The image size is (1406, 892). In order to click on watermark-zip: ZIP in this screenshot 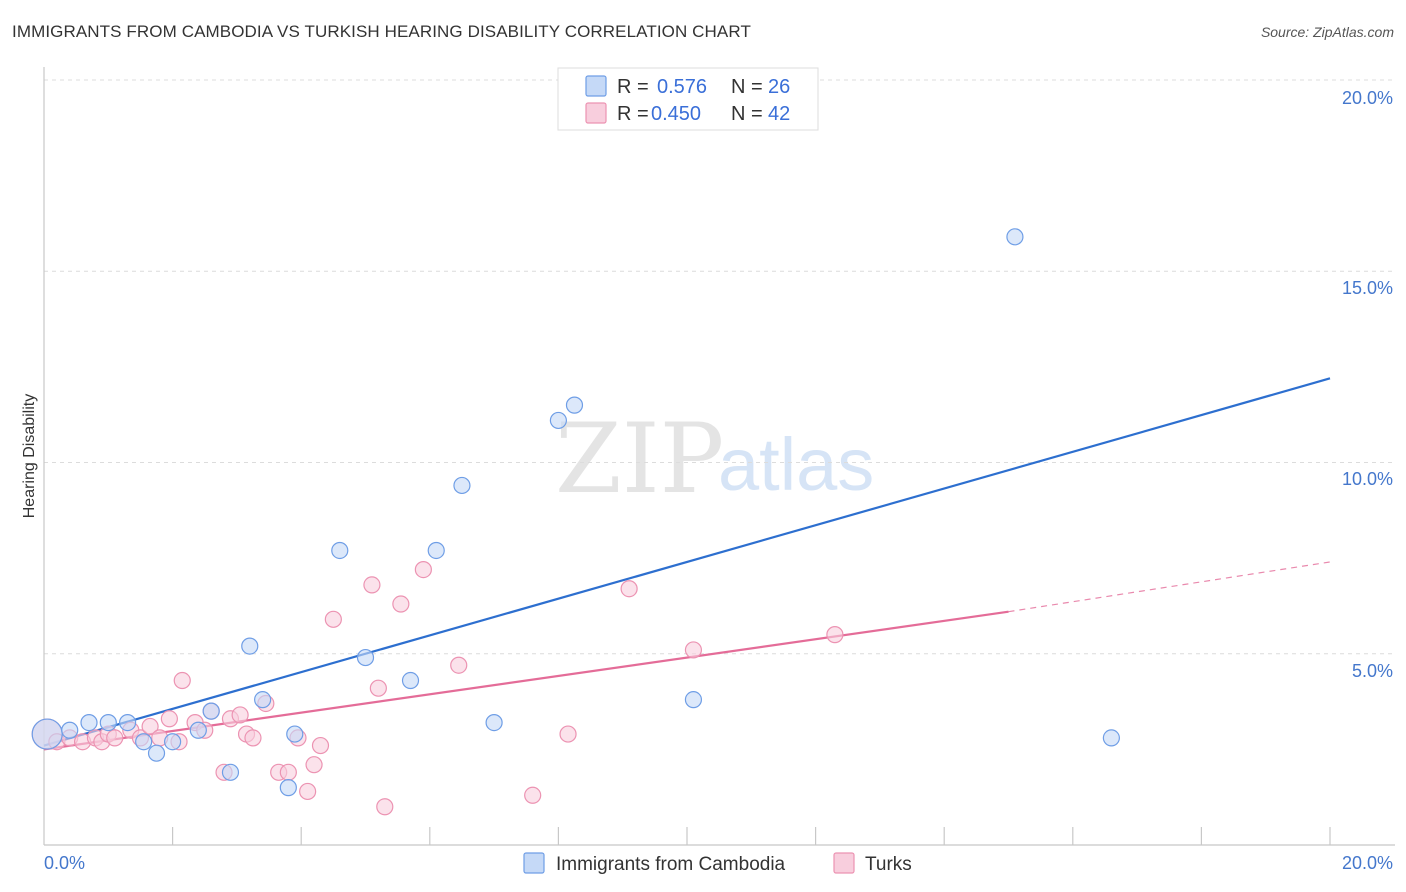, I will do `click(639, 459)`.